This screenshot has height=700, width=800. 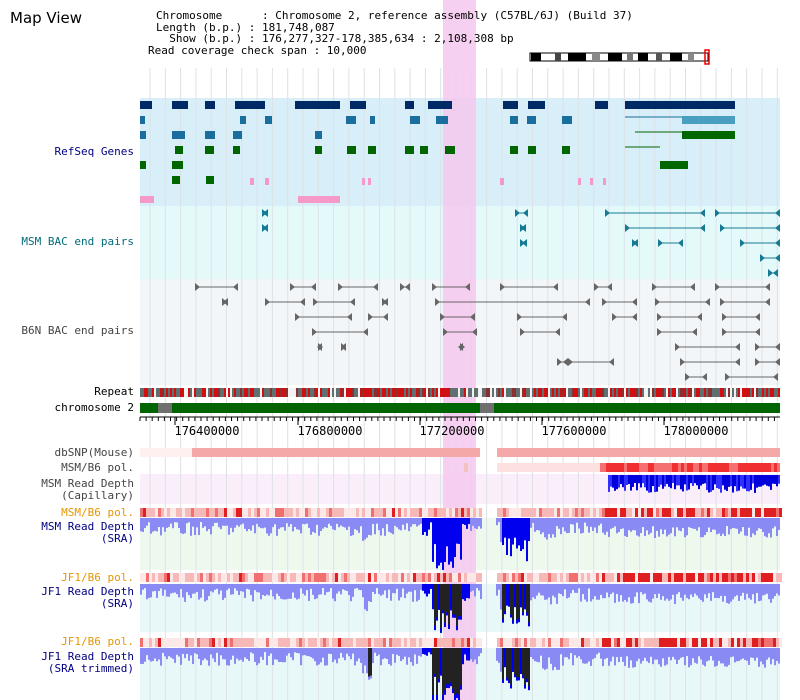 What do you see at coordinates (94, 452) in the screenshot?
I see `track-label-dbsnp: dbSNP(Mouse)` at bounding box center [94, 452].